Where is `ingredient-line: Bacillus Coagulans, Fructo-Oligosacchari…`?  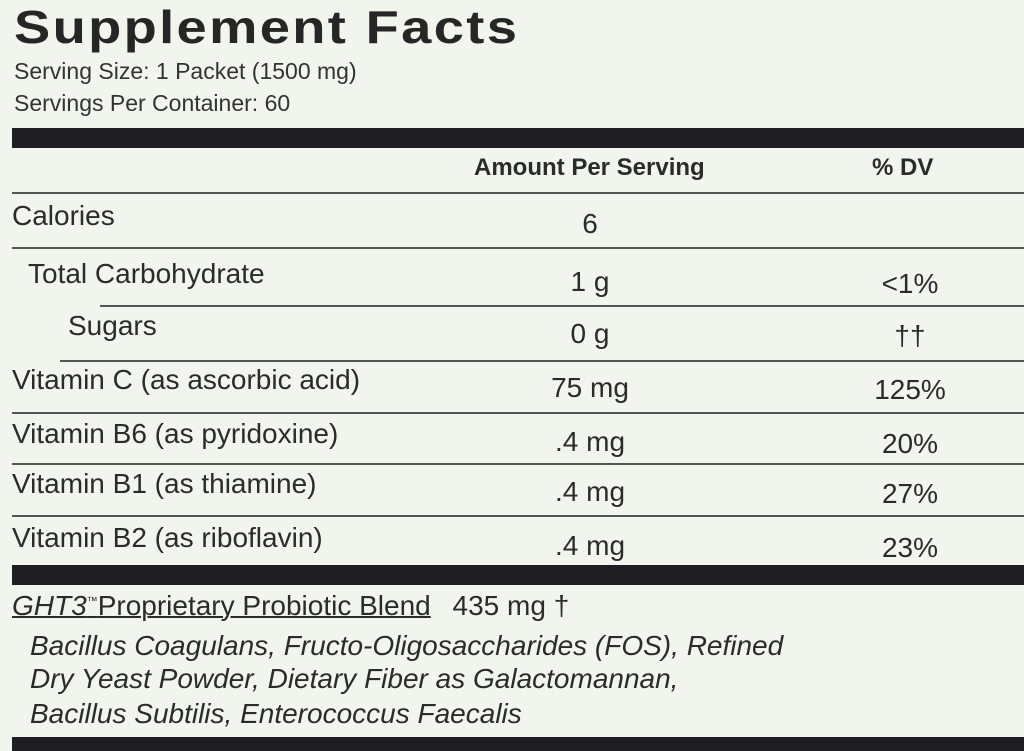 ingredient-line: Bacillus Coagulans, Fructo-Oligosacchari… is located at coordinates (407, 645).